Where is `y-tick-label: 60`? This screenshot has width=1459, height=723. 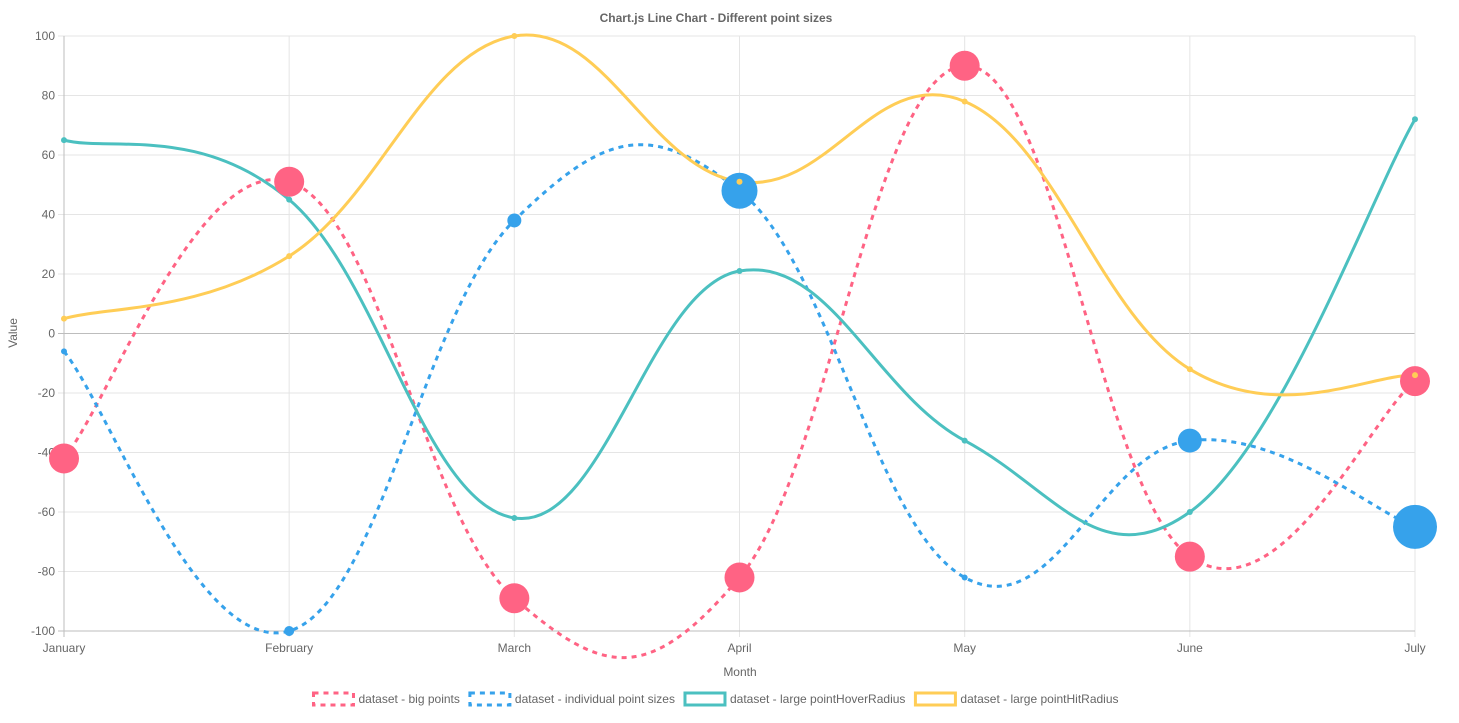 y-tick-label: 60 is located at coordinates (49, 155).